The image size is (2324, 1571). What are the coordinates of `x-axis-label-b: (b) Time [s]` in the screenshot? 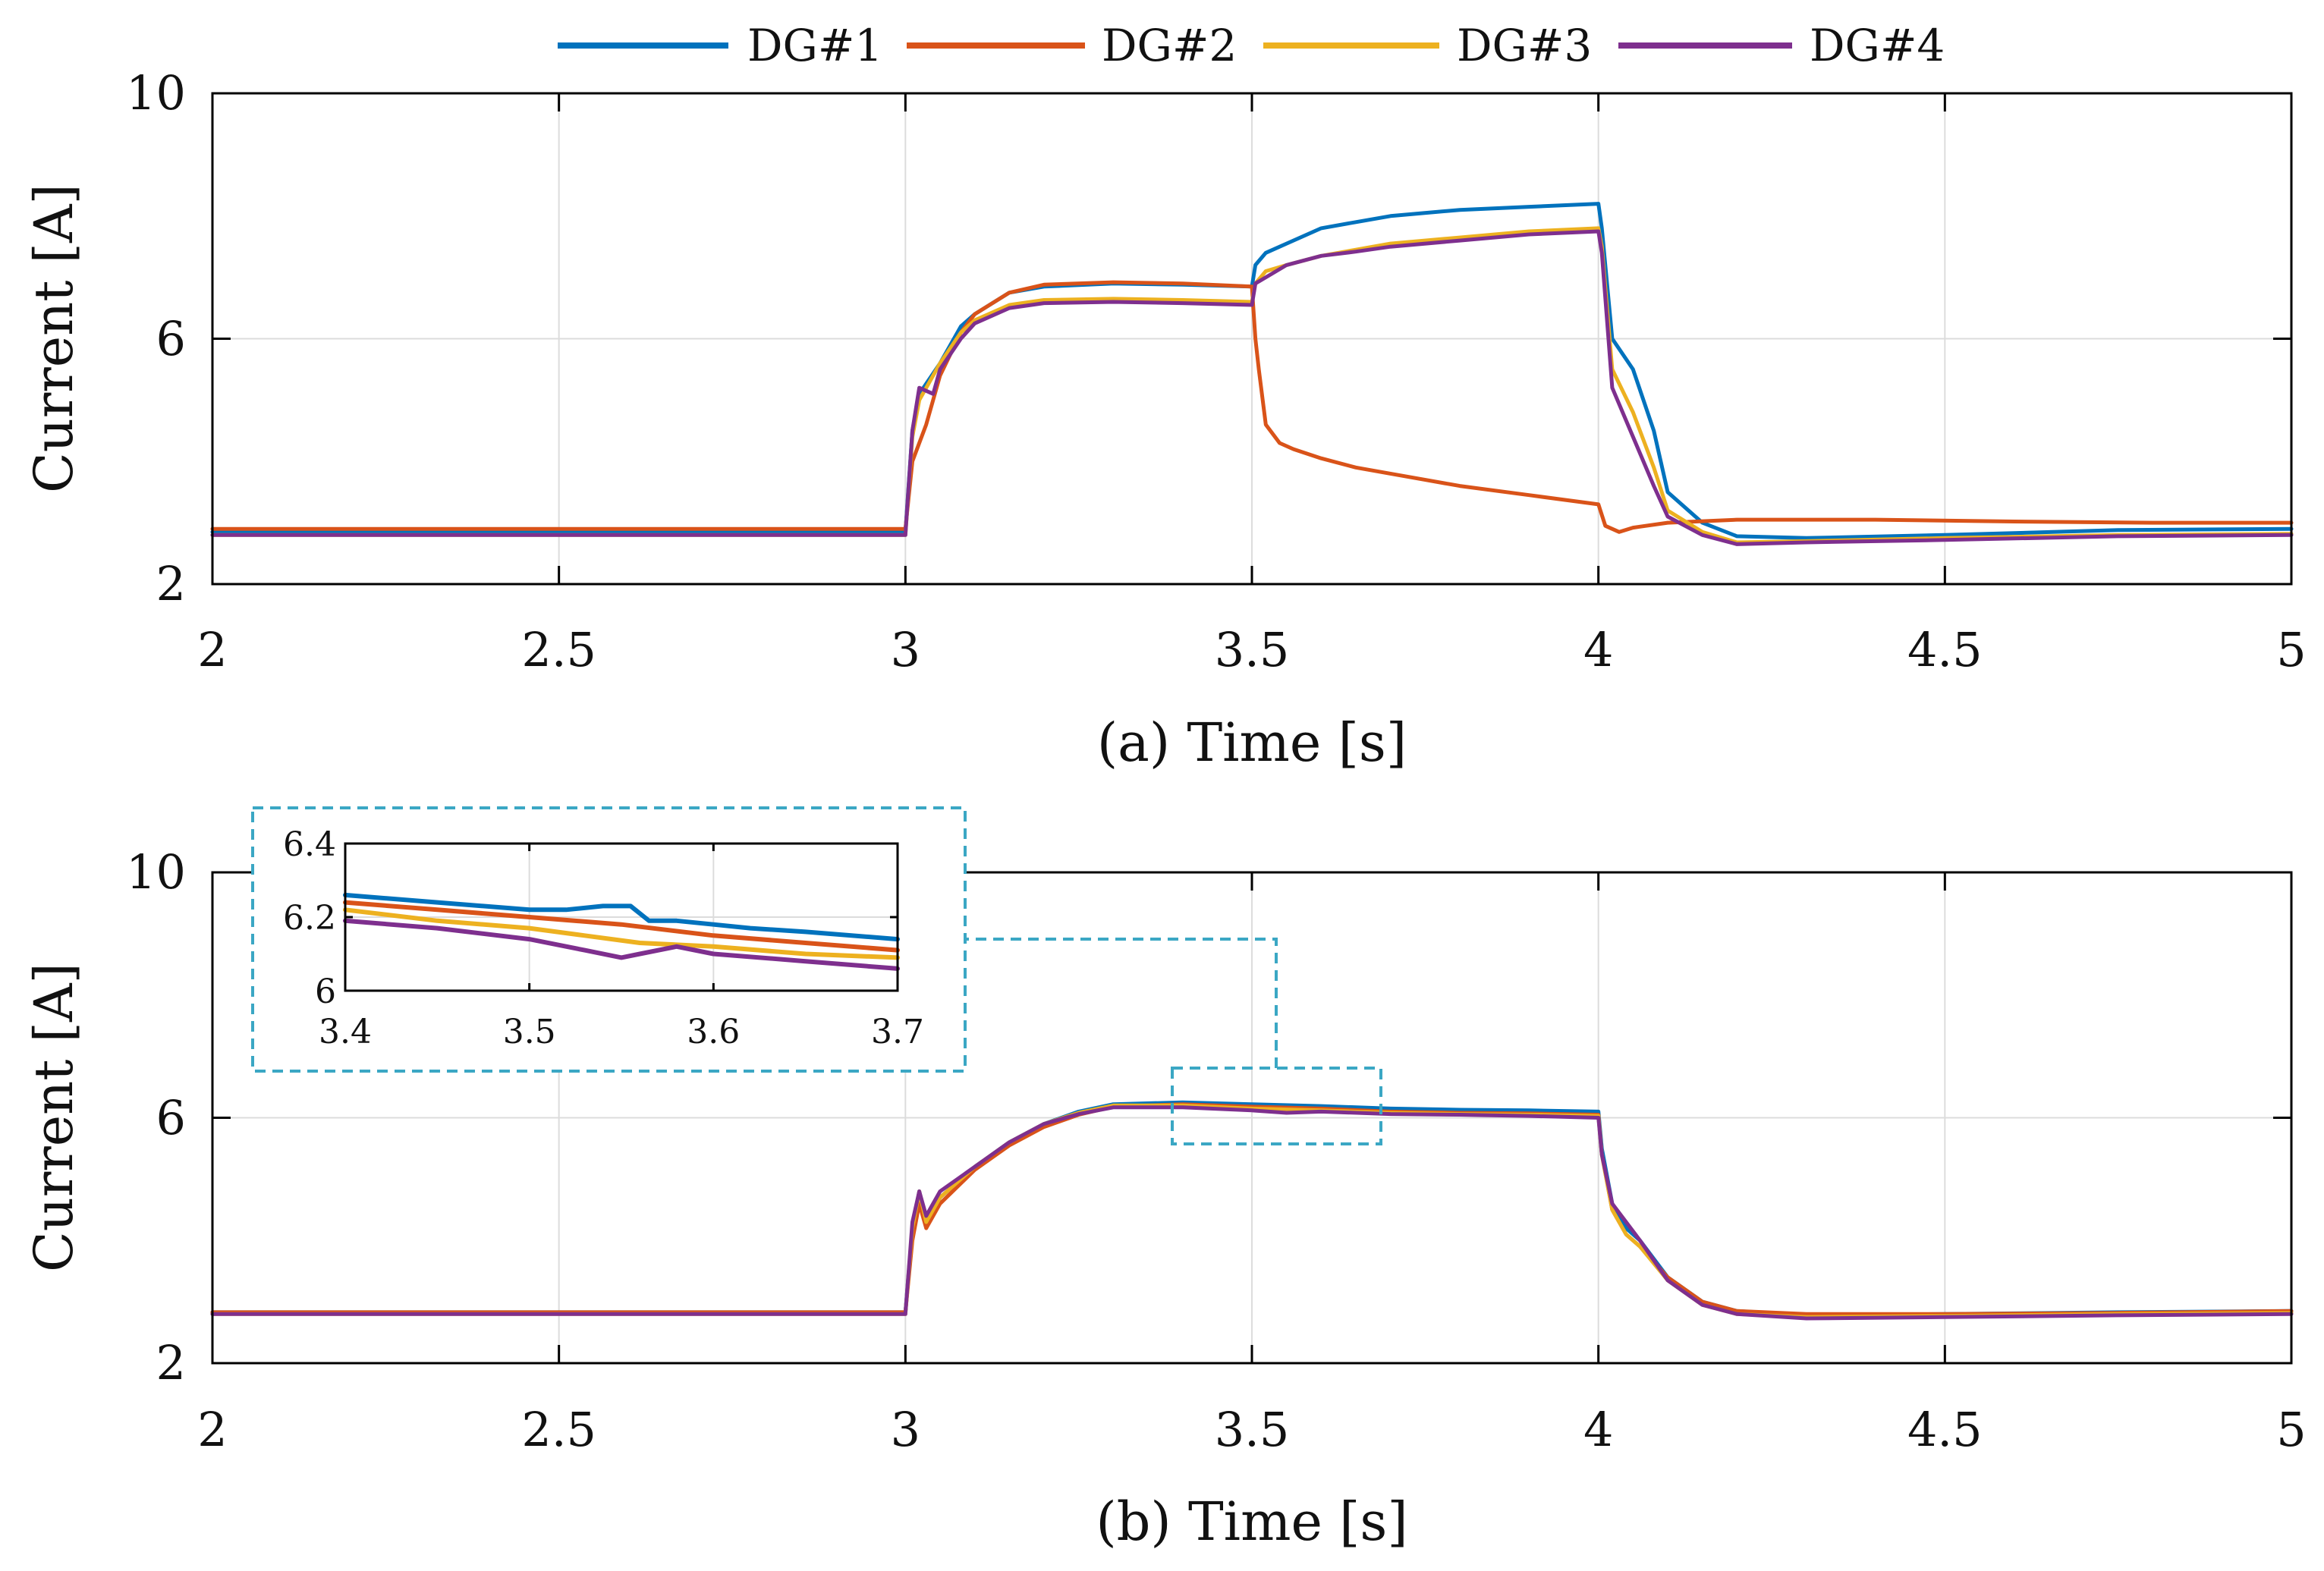 It's located at (1251, 1522).